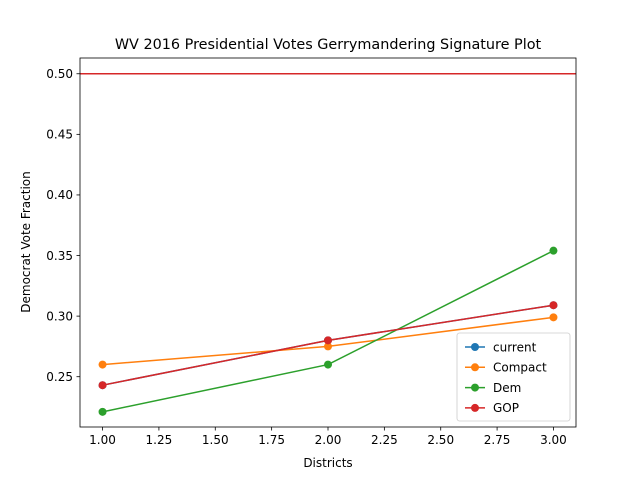 The image size is (640, 480). Describe the element at coordinates (475, 407) in the screenshot. I see `legend-marker-gop` at that location.